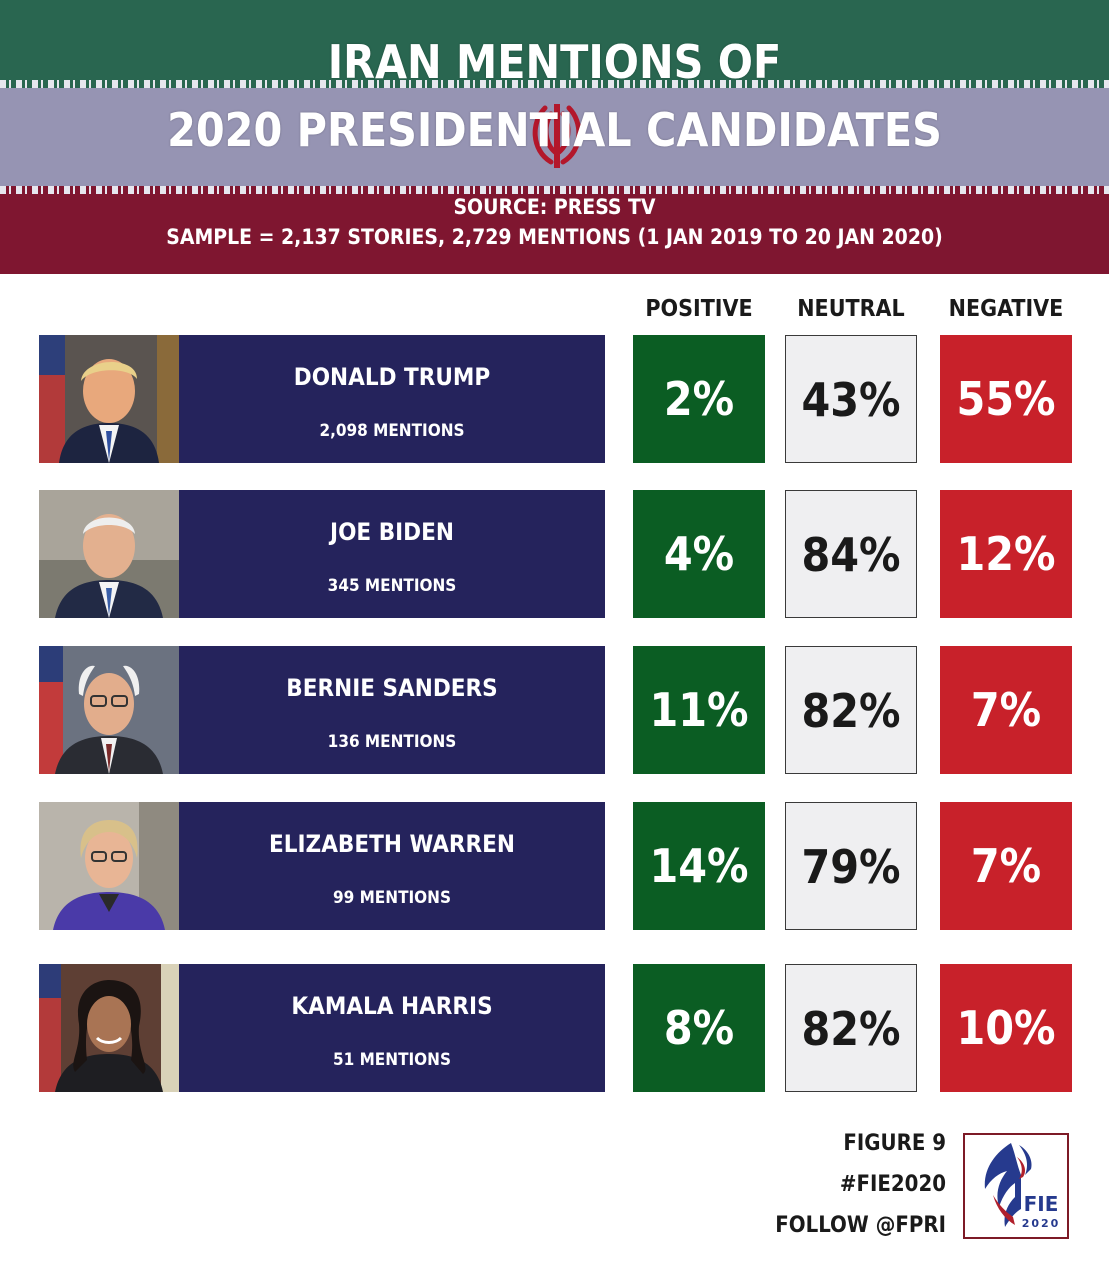 This screenshot has height=1267, width=1109. Describe the element at coordinates (392, 710) in the screenshot. I see `candidate-name-box: BERNIE SANDERS 136 MENTIONS` at that location.